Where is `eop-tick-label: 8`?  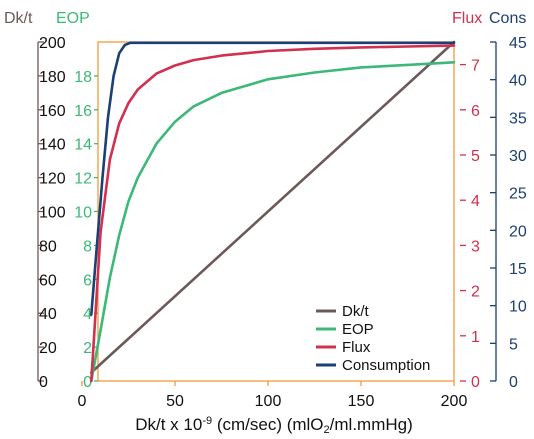 eop-tick-label: 8 is located at coordinates (87, 246).